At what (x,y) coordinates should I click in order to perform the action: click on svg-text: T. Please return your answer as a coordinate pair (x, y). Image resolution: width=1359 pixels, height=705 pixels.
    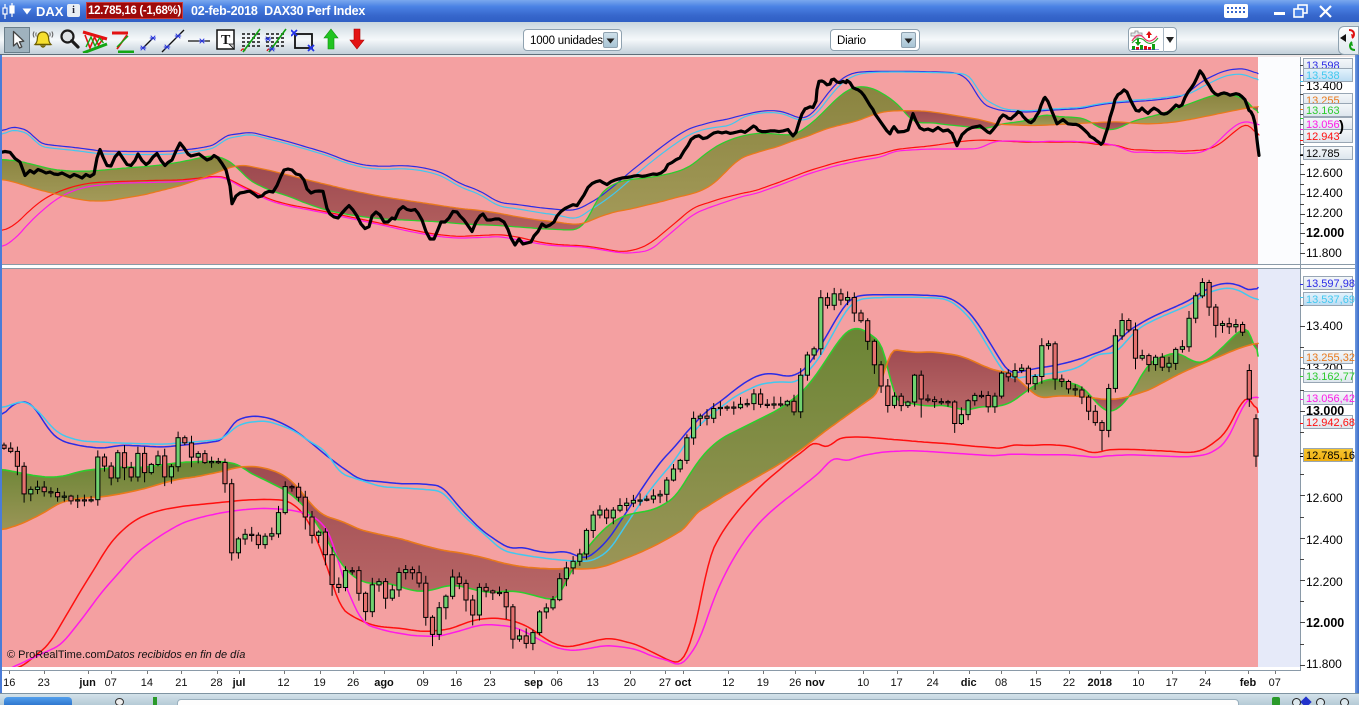
    Looking at the image, I should click on (226, 40).